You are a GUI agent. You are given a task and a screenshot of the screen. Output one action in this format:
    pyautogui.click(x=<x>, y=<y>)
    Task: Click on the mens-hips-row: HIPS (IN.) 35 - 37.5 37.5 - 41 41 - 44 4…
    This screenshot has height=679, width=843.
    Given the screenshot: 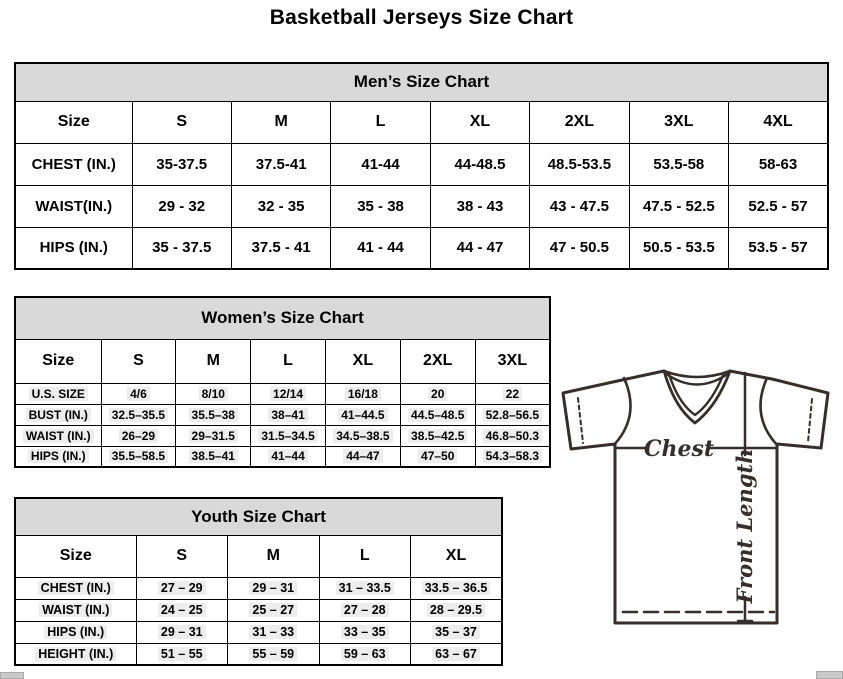 What is the action you would take?
    pyautogui.click(x=421, y=248)
    